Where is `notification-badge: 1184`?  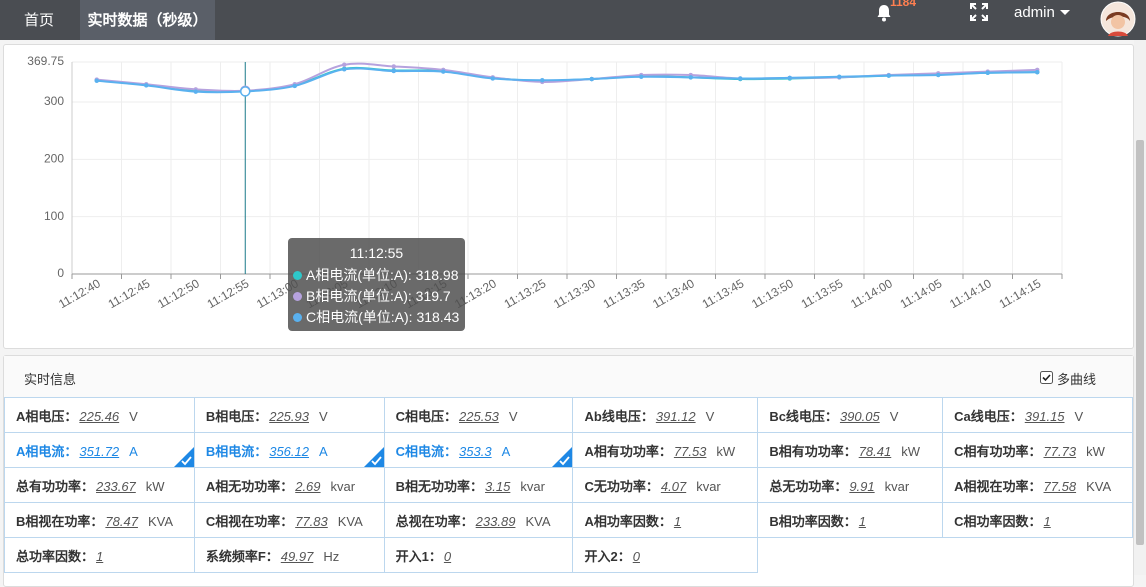 notification-badge: 1184 is located at coordinates (903, 4).